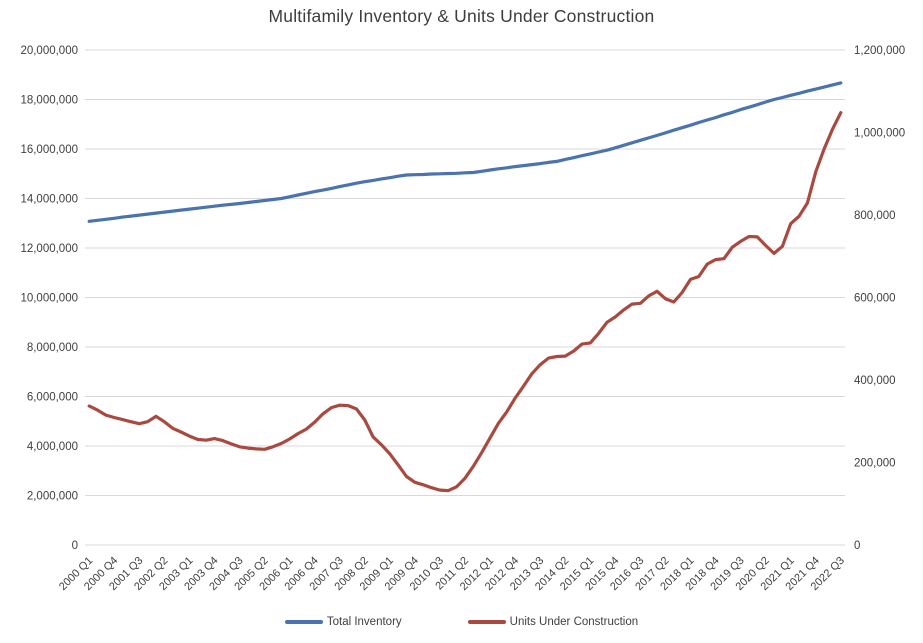  Describe the element at coordinates (857, 546) in the screenshot. I see `right-axis-tick-label: 0` at that location.